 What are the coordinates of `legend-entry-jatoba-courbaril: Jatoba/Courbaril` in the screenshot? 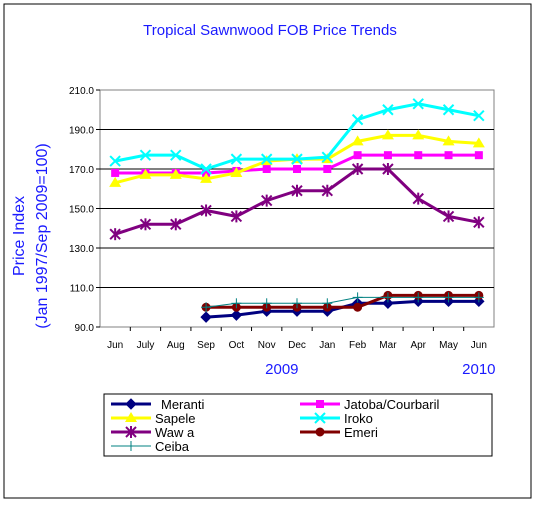 It's located at (369, 404).